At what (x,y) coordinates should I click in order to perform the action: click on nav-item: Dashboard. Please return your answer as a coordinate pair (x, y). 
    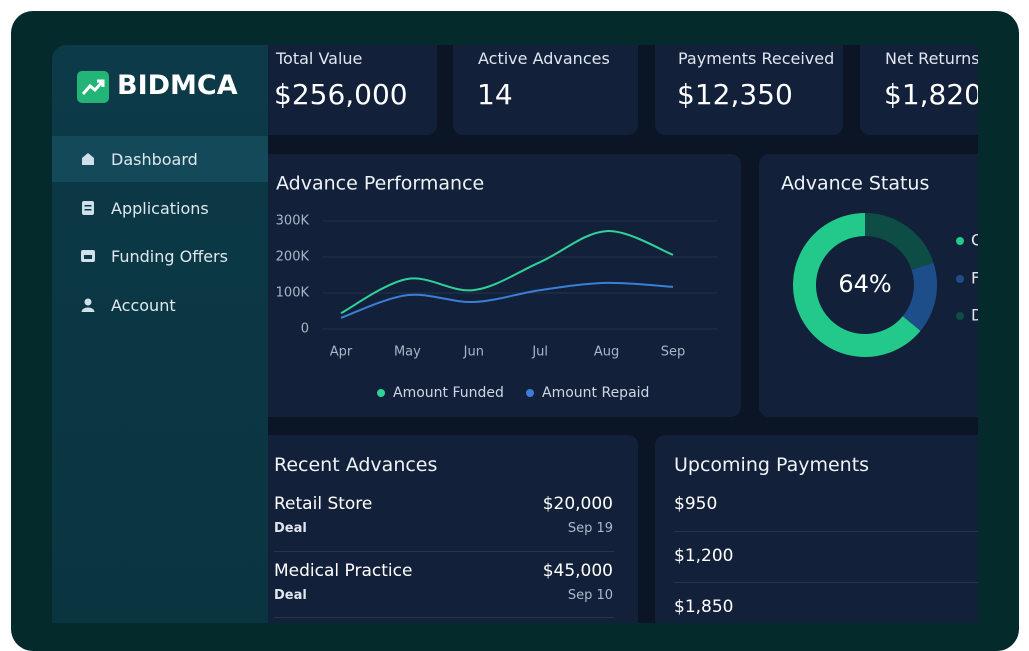
    Looking at the image, I should click on (160, 159).